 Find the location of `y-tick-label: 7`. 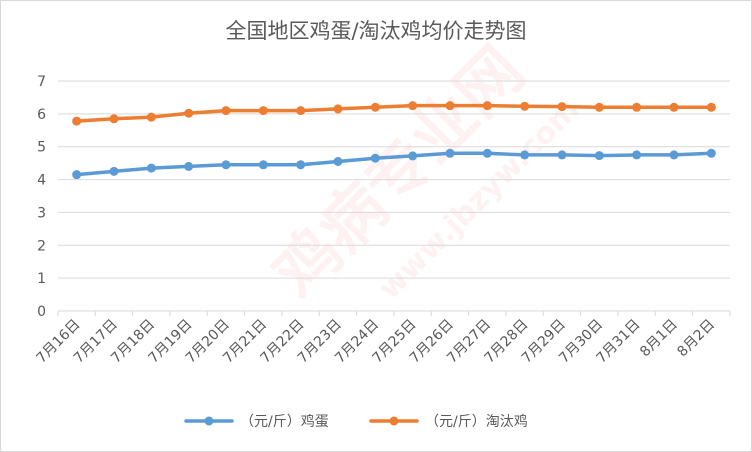

y-tick-label: 7 is located at coordinates (41, 82).